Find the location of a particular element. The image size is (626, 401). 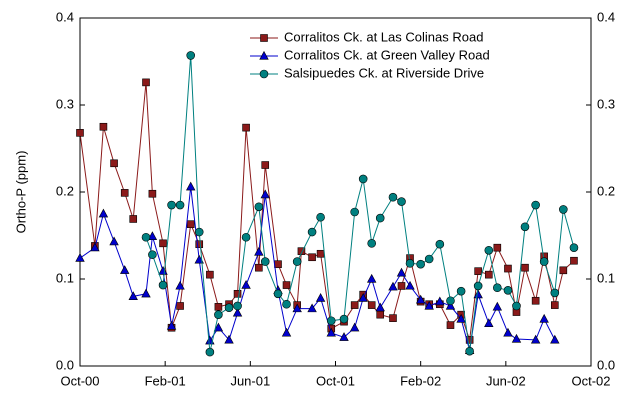

x-tick-label: Oct-02 is located at coordinates (590, 380).